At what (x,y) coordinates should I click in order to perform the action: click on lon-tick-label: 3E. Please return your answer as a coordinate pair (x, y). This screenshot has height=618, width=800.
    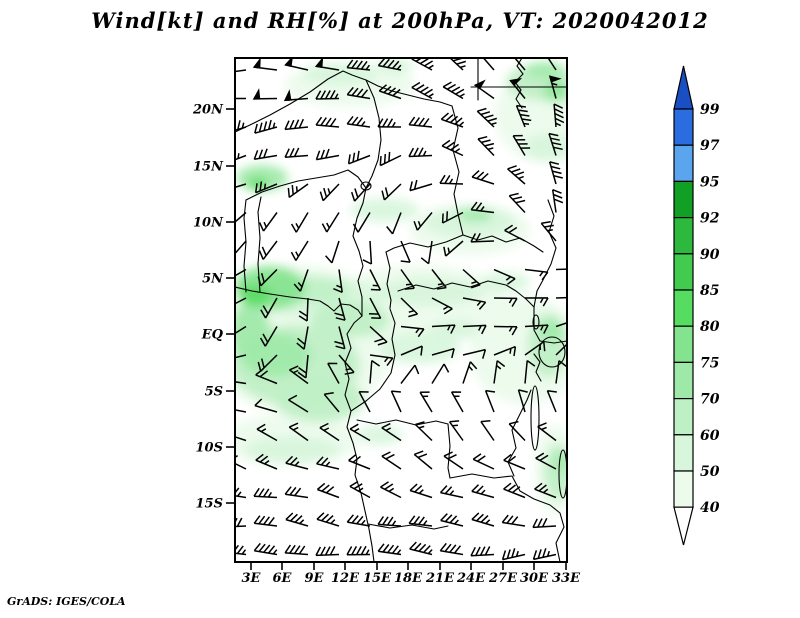
    Looking at the image, I should click on (252, 578).